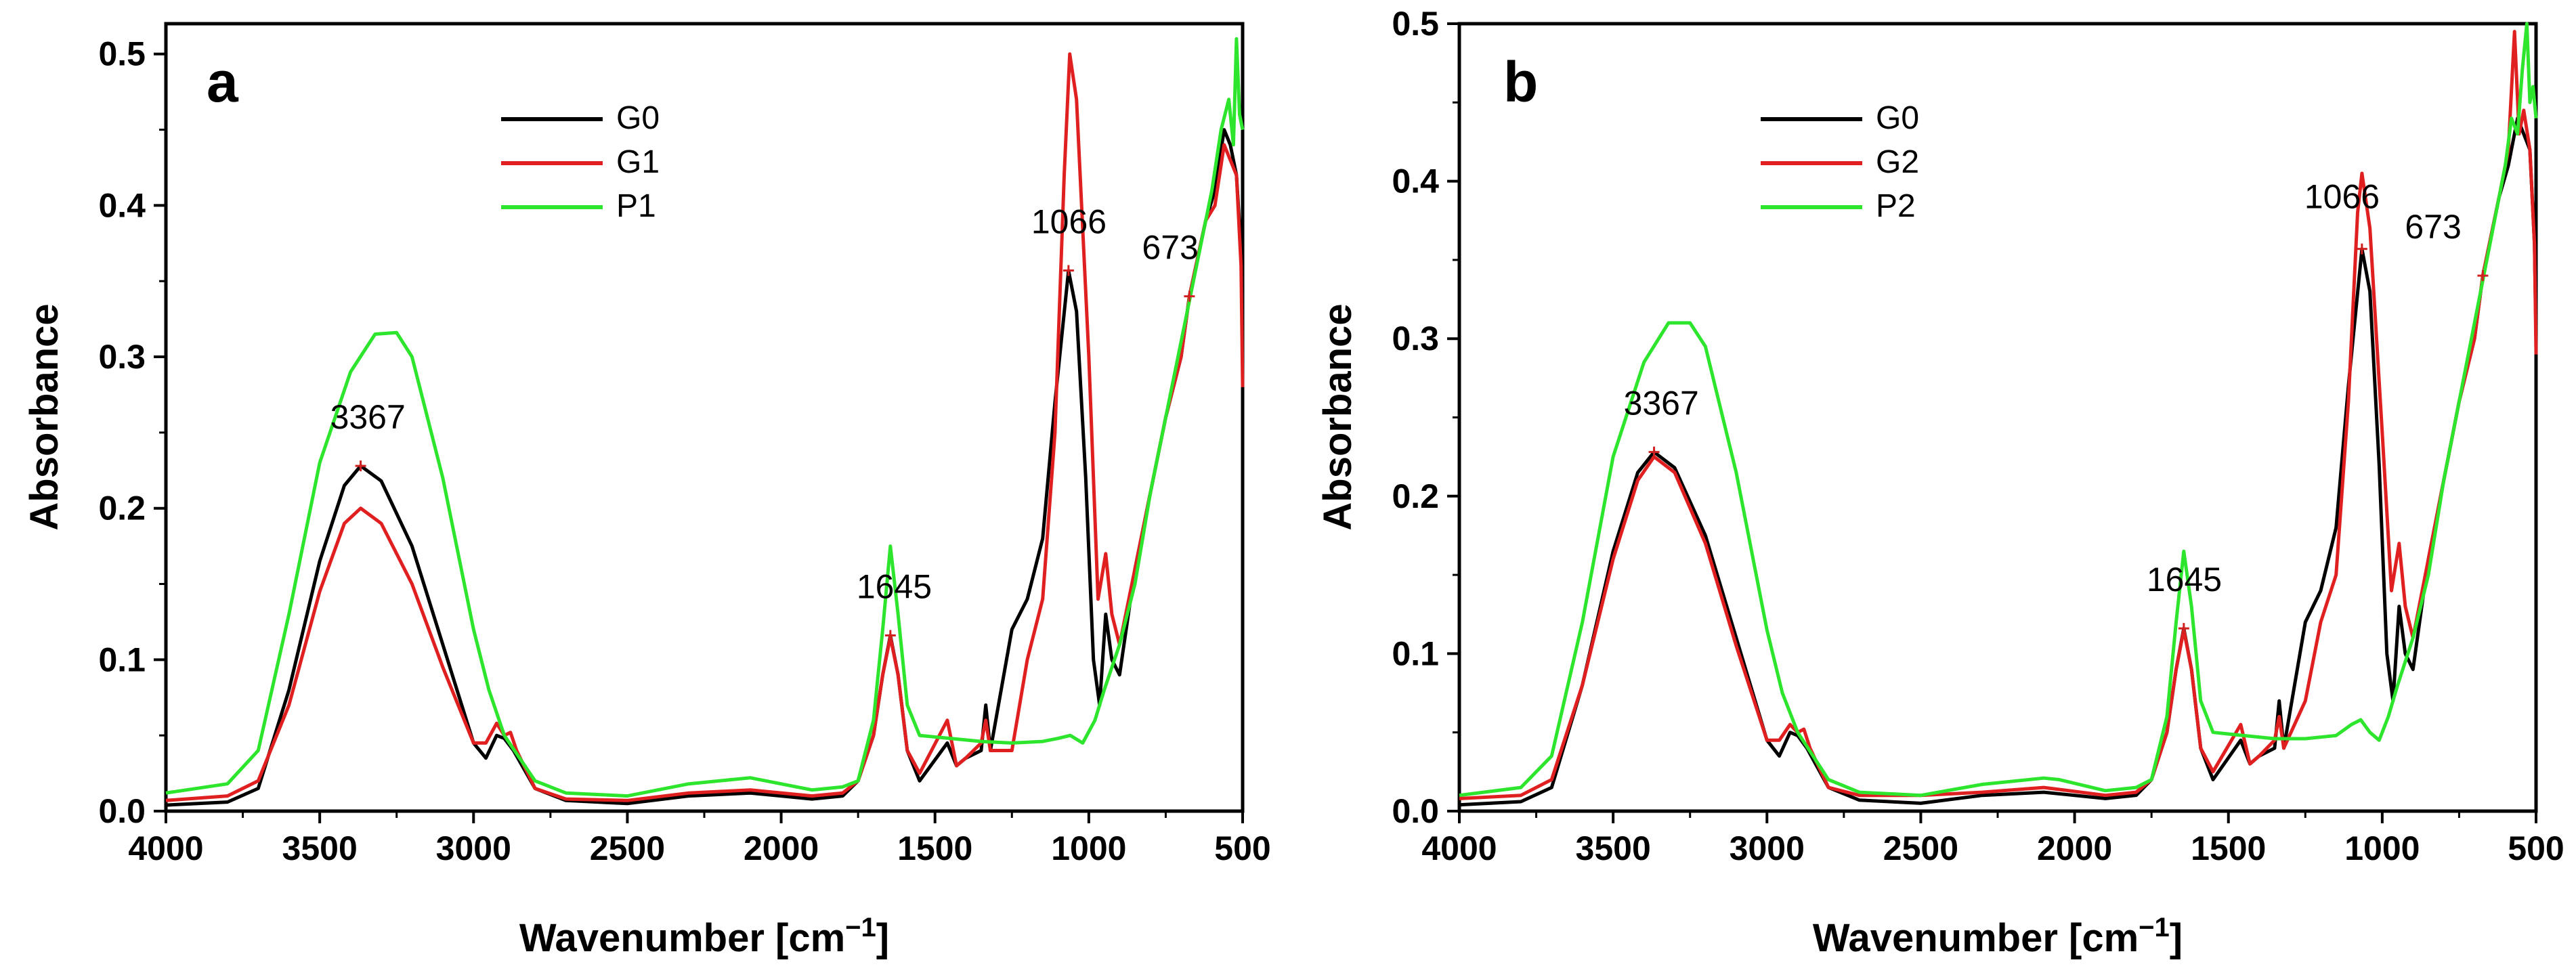 The height and width of the screenshot is (977, 2576). I want to click on legend-label-g2: G2, so click(1897, 162).